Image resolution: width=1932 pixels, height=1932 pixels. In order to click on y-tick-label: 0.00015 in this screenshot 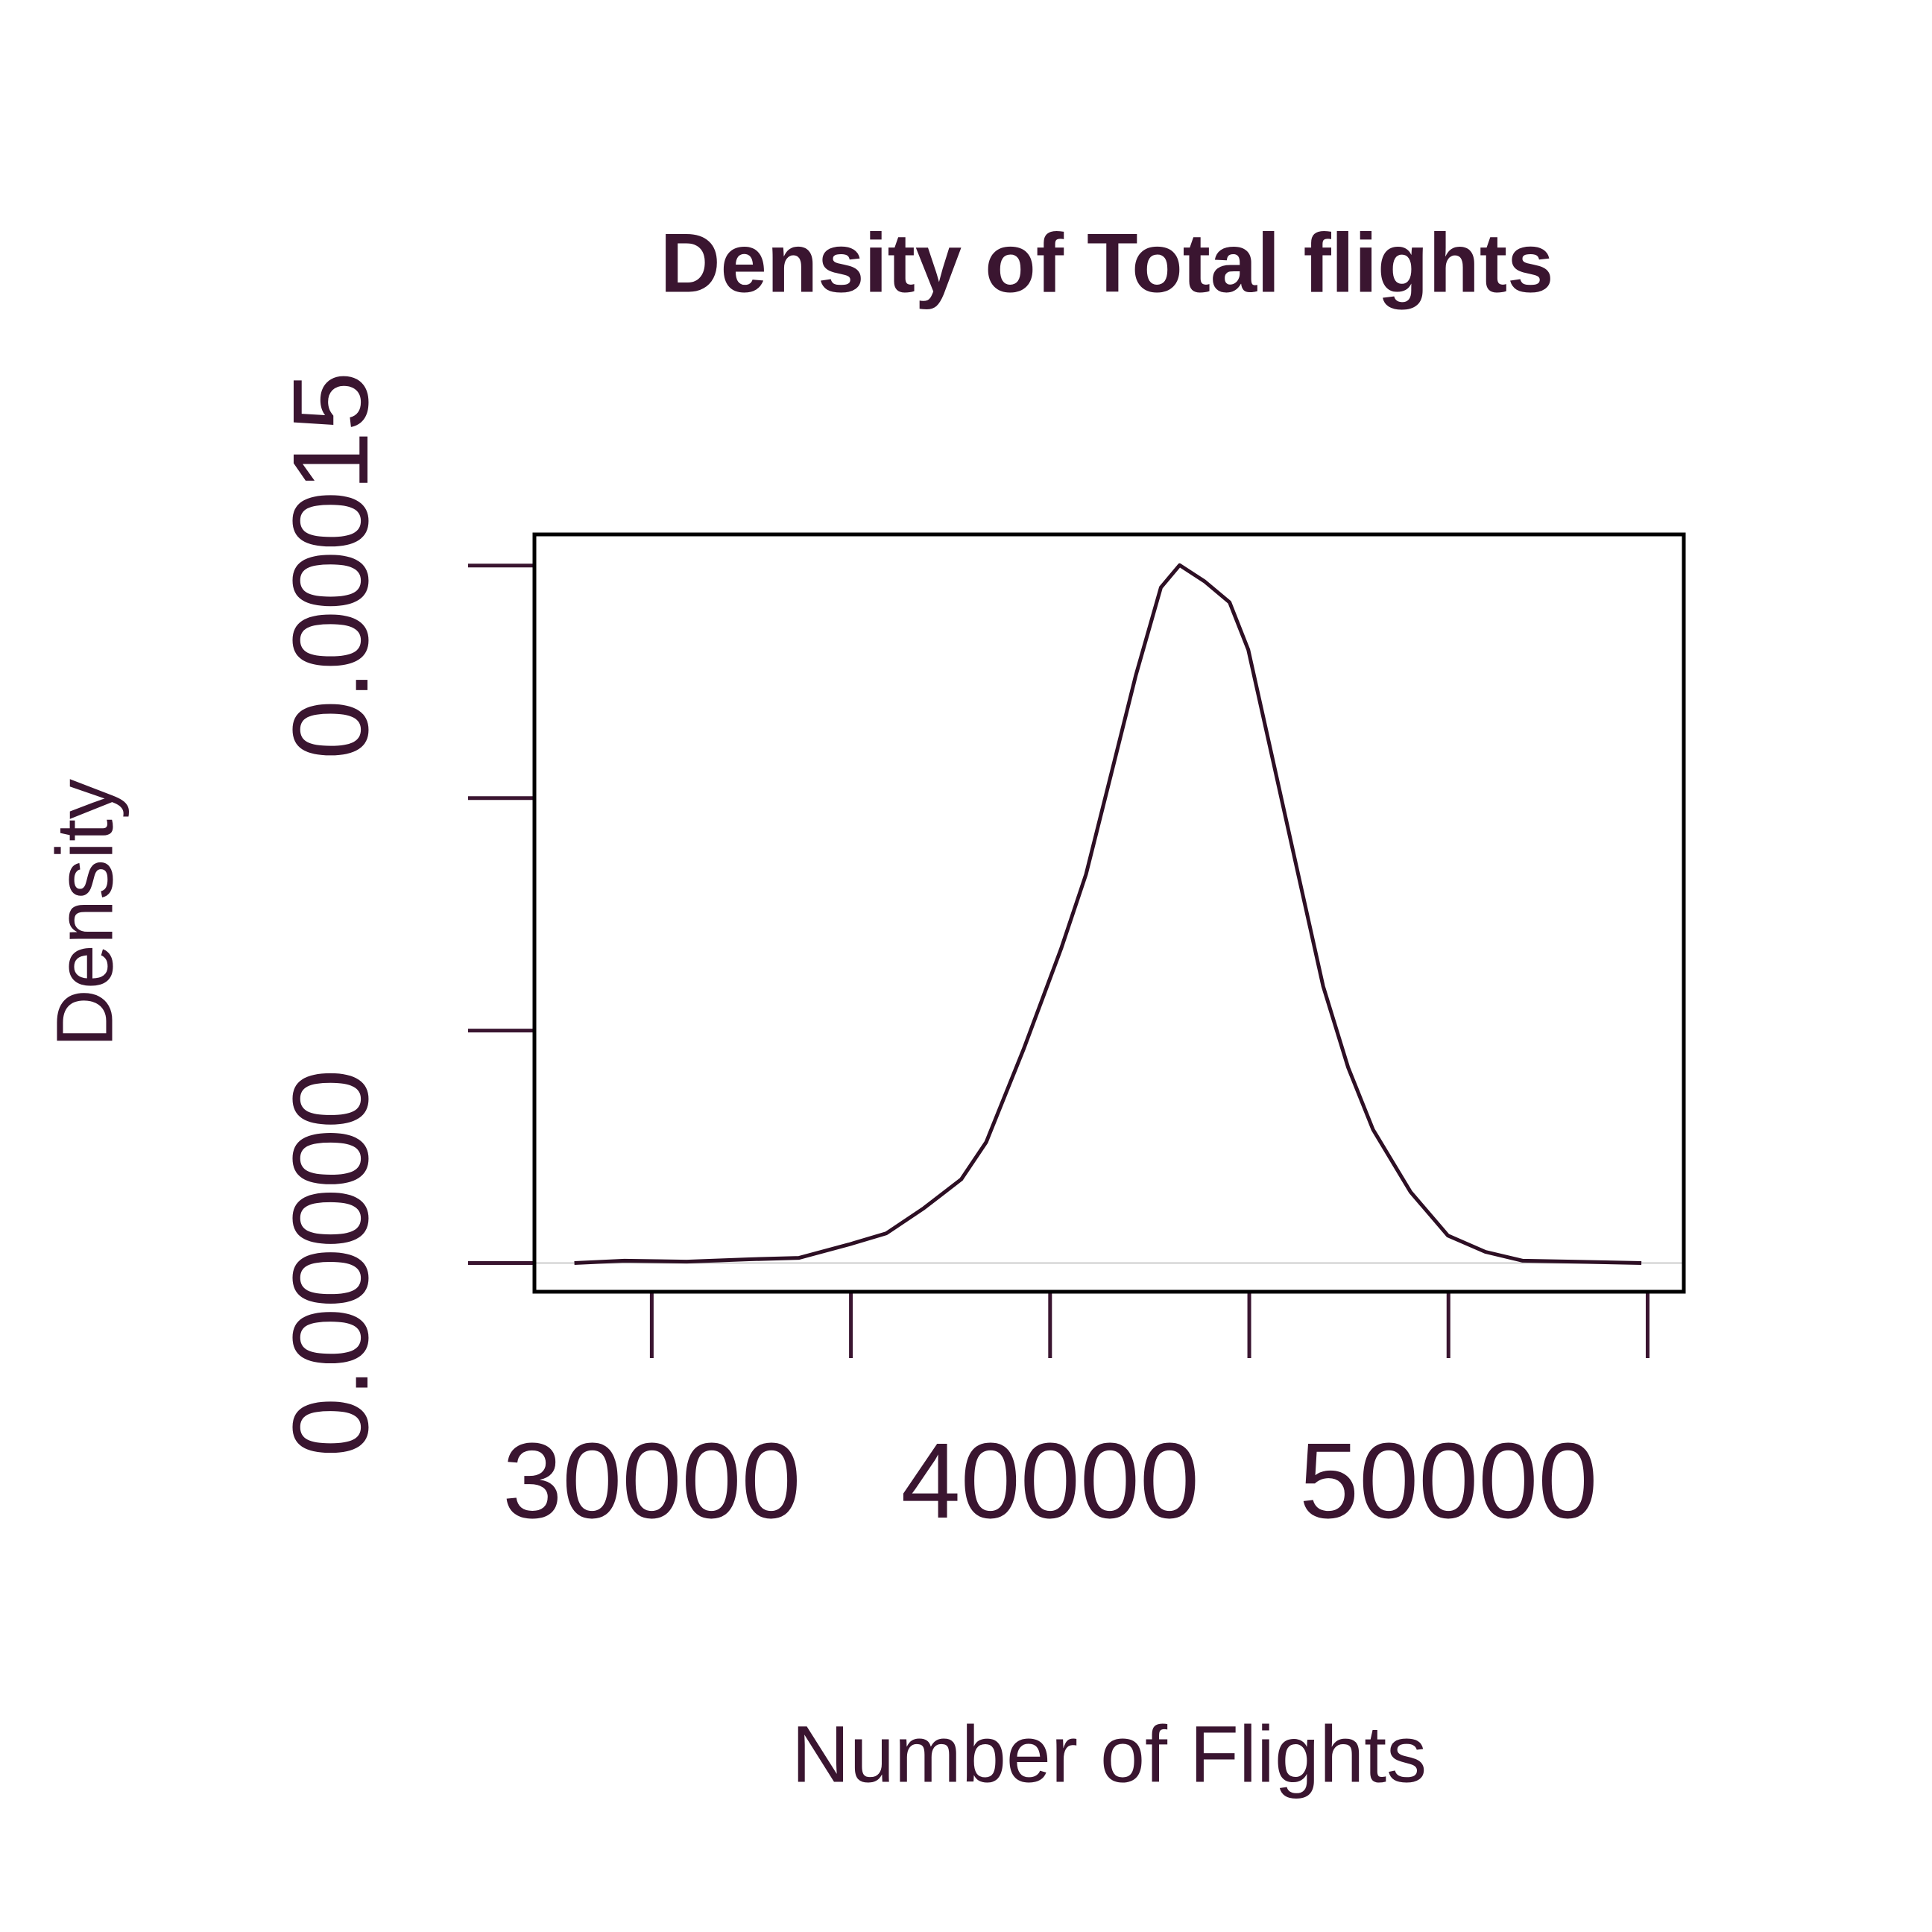, I will do `click(331, 566)`.